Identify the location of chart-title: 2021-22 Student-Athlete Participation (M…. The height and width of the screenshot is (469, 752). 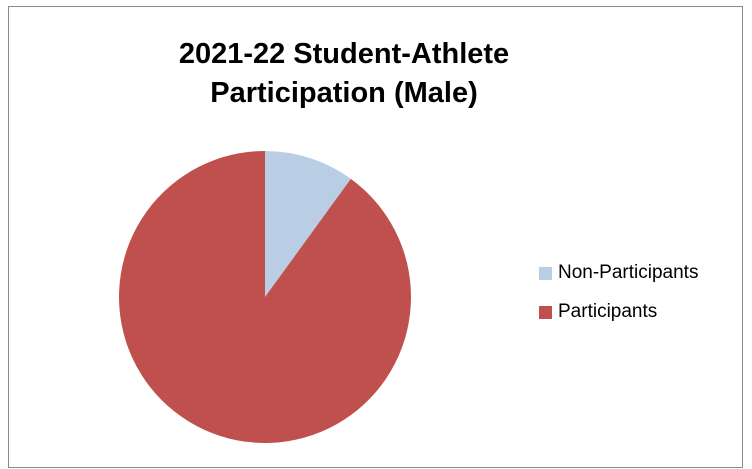
(344, 74).